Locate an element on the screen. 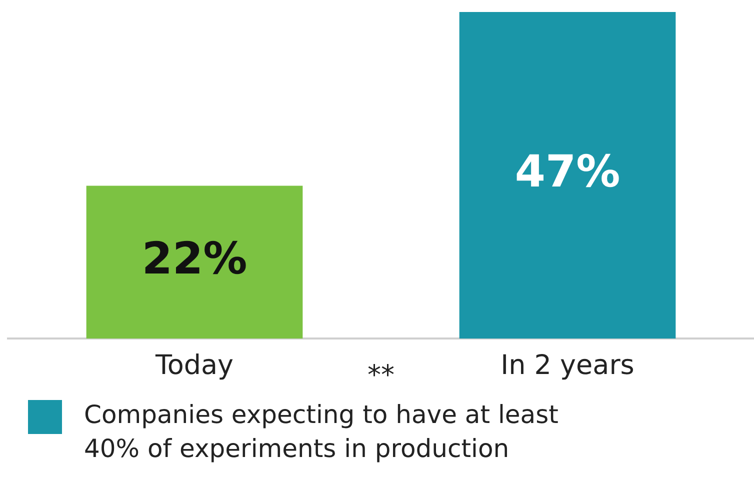  x-tick-label: In 2 years is located at coordinates (567, 365).